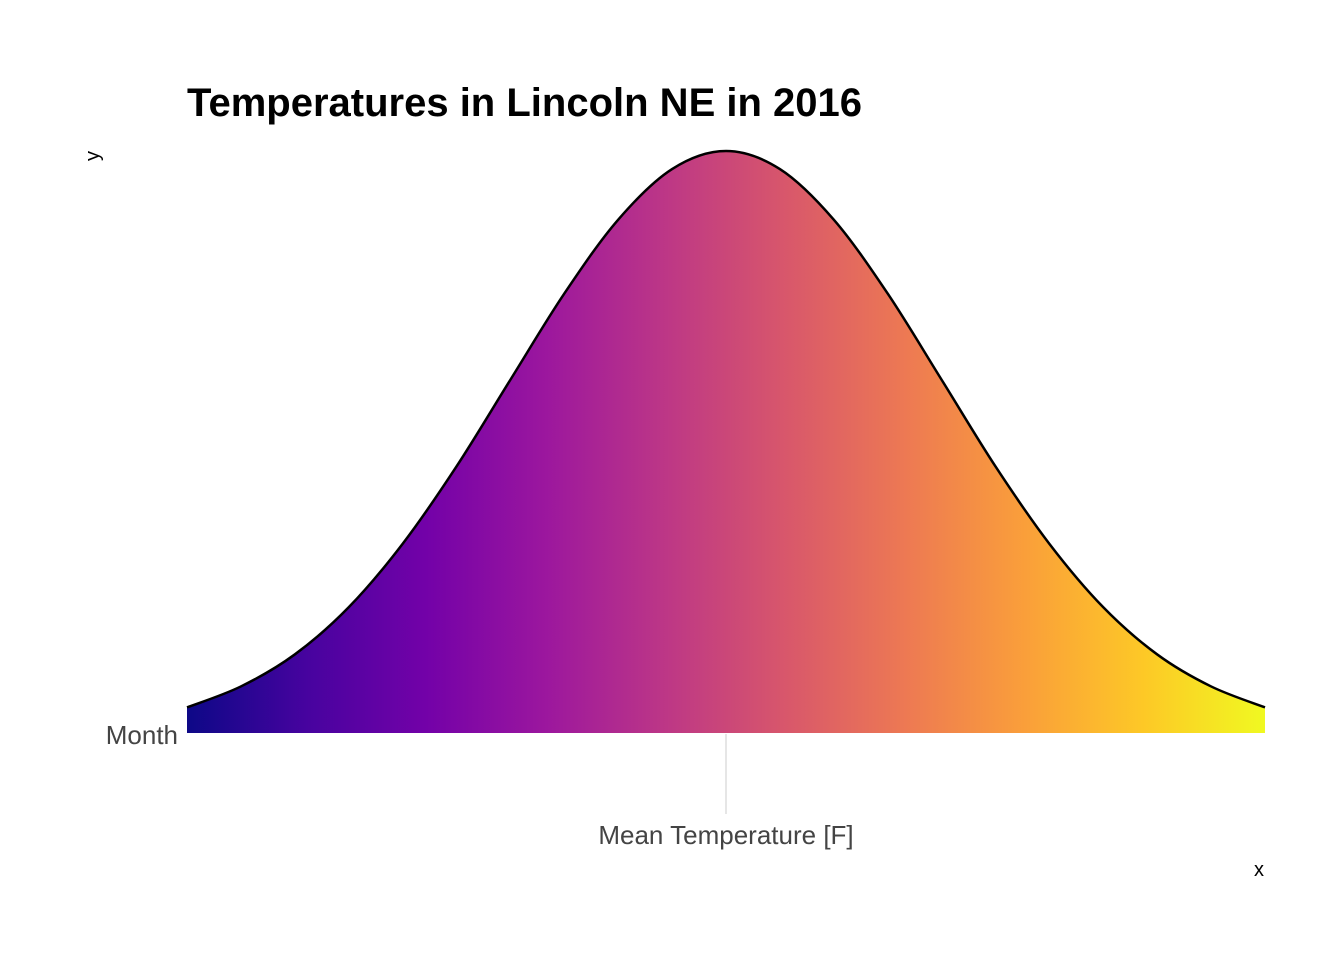 The image size is (1344, 960). What do you see at coordinates (524, 103) in the screenshot?
I see `chart-title: Temperatures in Lincoln NE in 2016` at bounding box center [524, 103].